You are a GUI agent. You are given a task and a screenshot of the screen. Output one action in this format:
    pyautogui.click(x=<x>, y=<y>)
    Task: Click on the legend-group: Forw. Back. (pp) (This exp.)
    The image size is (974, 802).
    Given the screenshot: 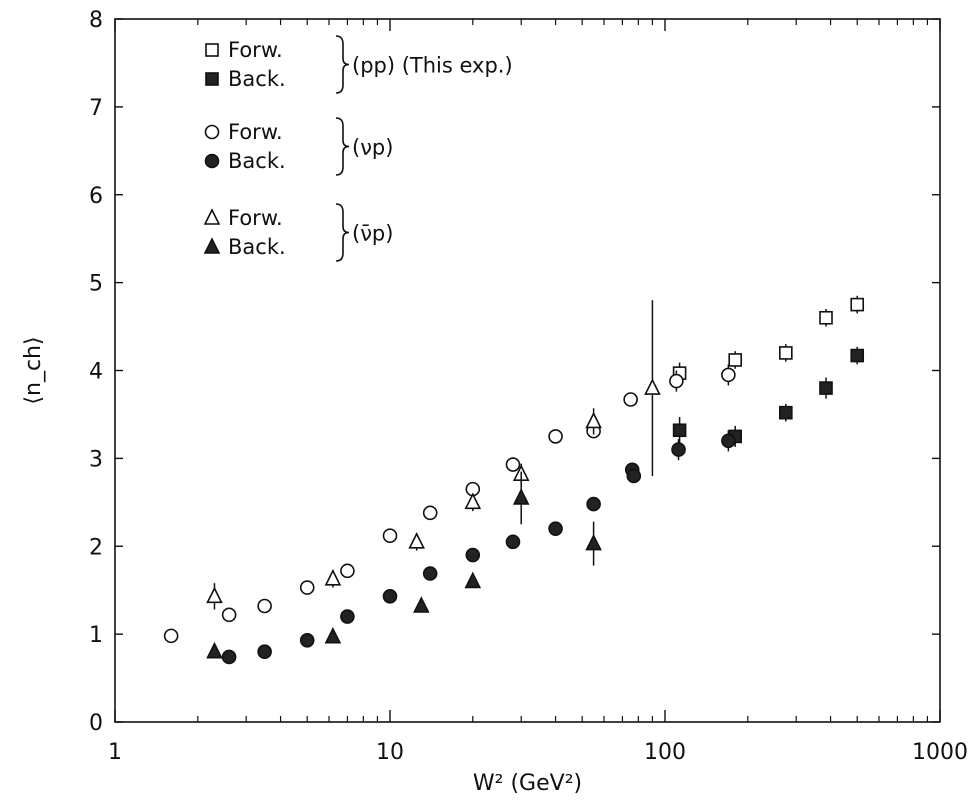 What is the action you would take?
    pyautogui.click(x=359, y=64)
    